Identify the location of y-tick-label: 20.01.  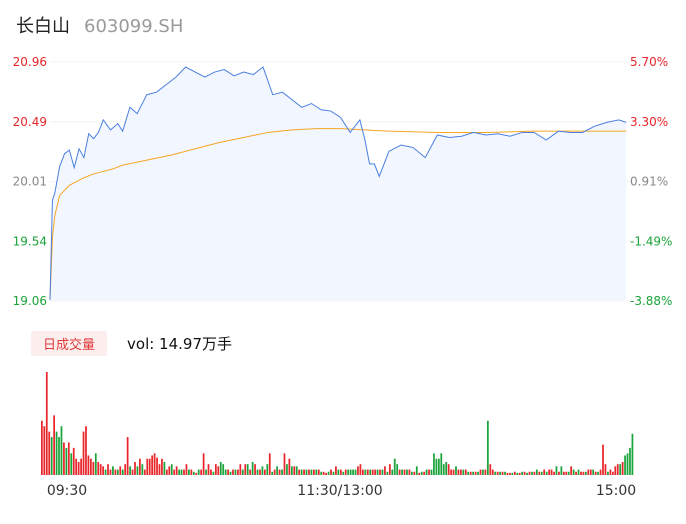
(30, 182).